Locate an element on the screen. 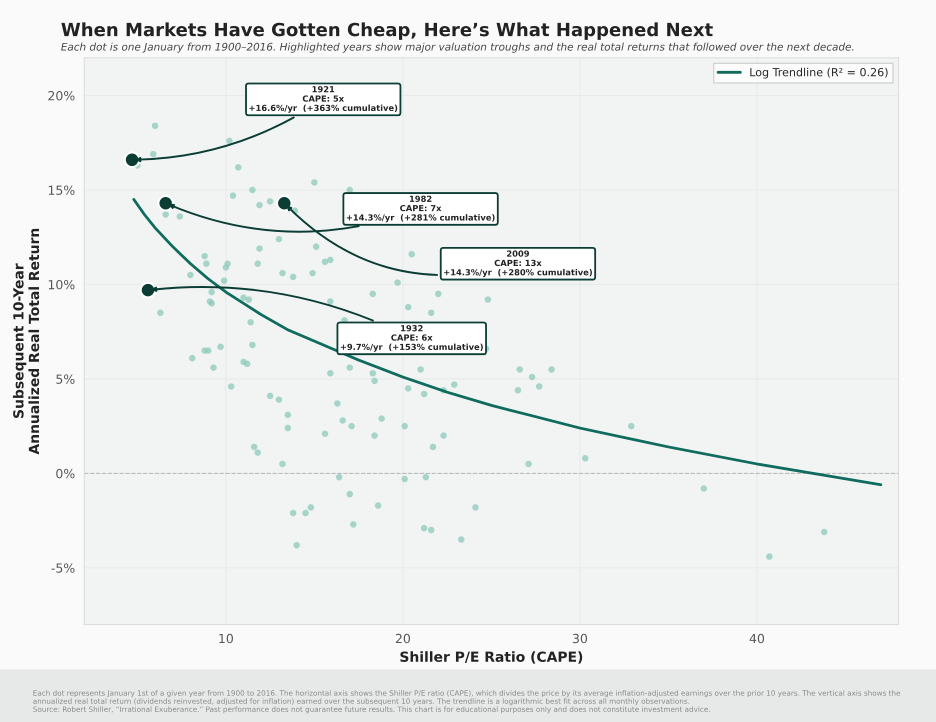 The image size is (936, 722). y-tick-label: 0% is located at coordinates (65, 473).